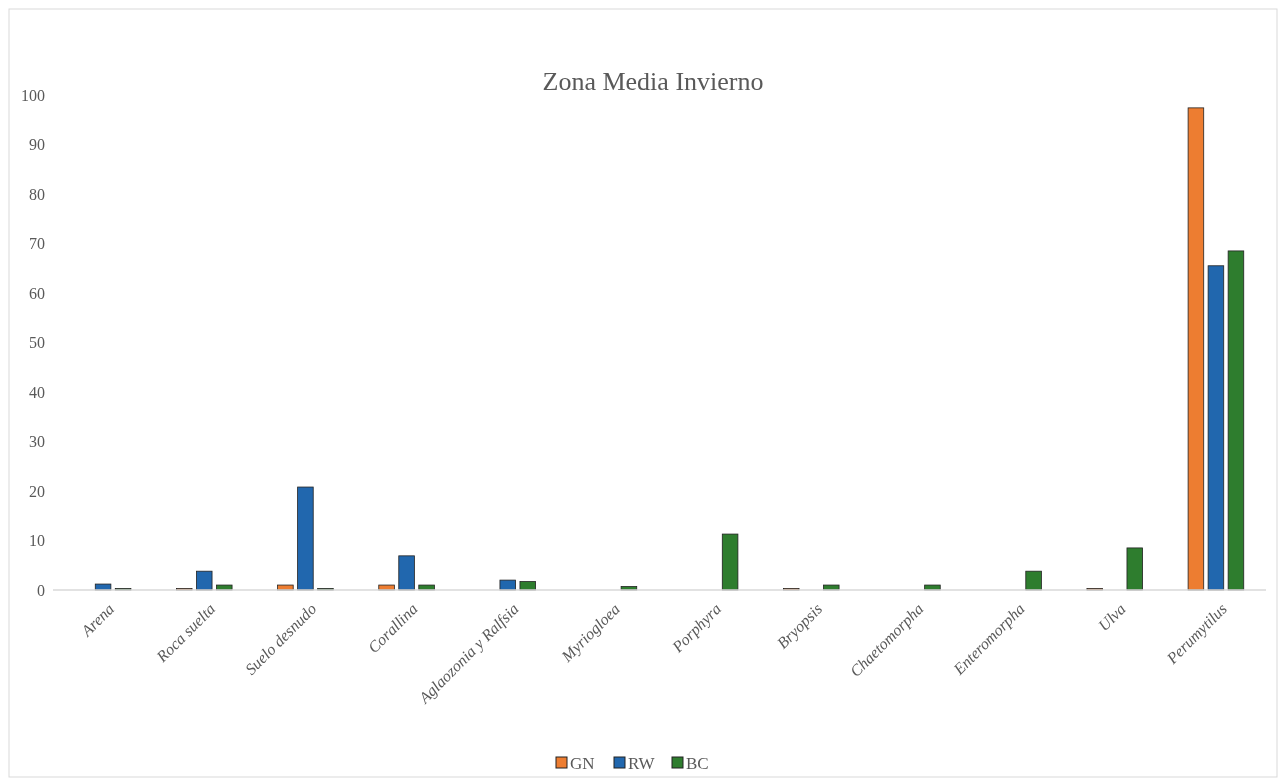  Describe the element at coordinates (41, 590) in the screenshot. I see `y-tick-label: 0` at that location.